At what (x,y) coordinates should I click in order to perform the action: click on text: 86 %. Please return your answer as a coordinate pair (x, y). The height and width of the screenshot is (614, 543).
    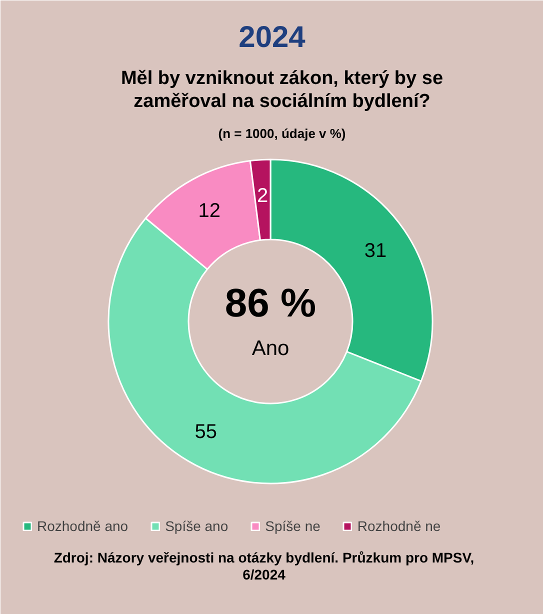
    Looking at the image, I should click on (270, 304).